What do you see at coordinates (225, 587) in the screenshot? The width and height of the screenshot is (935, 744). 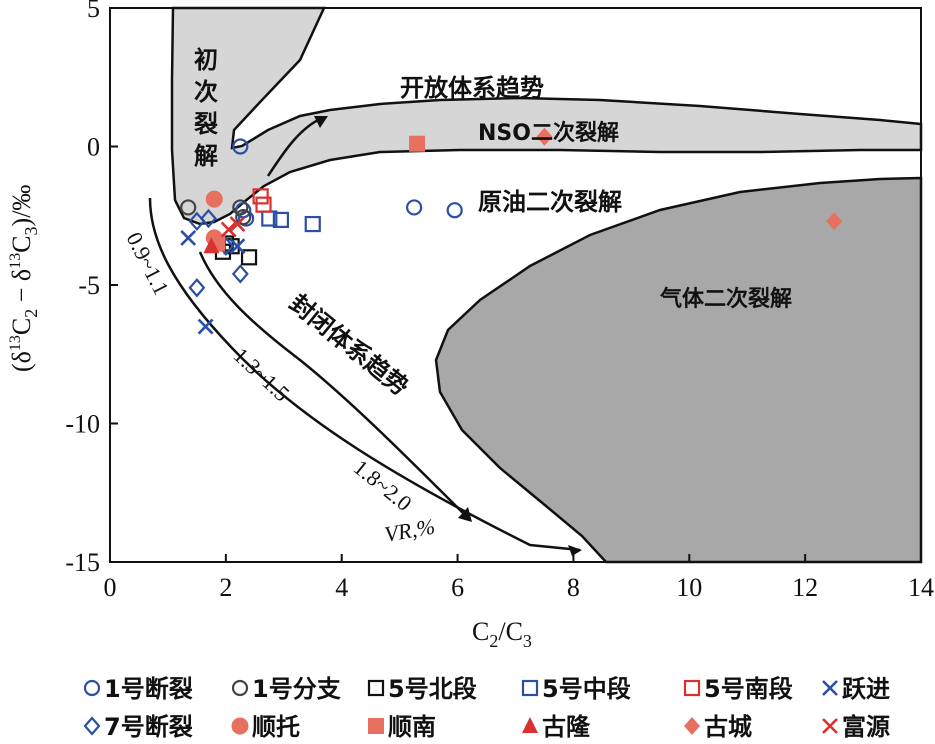 I see `x-tick-label: 2` at bounding box center [225, 587].